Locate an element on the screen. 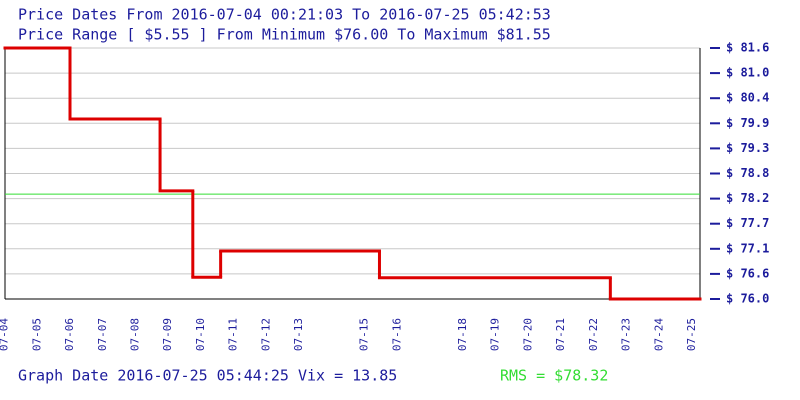 The height and width of the screenshot is (400, 800). y-tick-label: $ 78.8 is located at coordinates (747, 173).